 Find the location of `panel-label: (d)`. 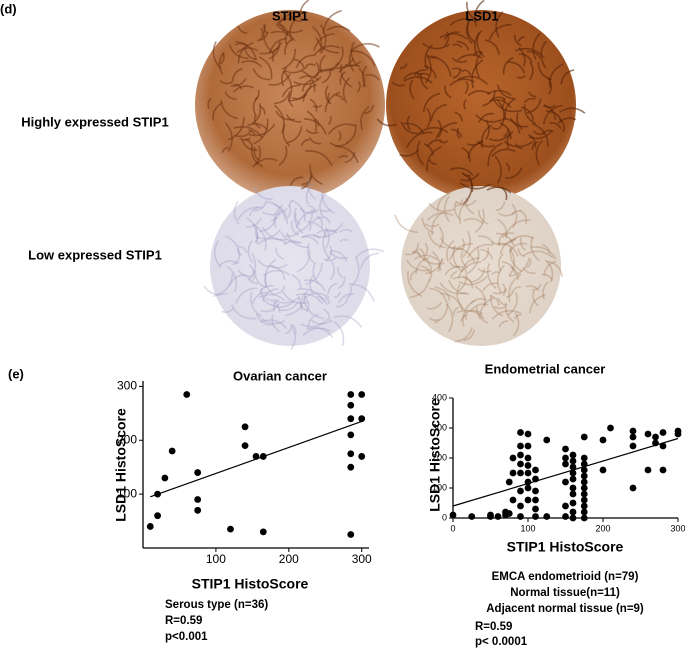

panel-label: (d) is located at coordinates (8, 8).